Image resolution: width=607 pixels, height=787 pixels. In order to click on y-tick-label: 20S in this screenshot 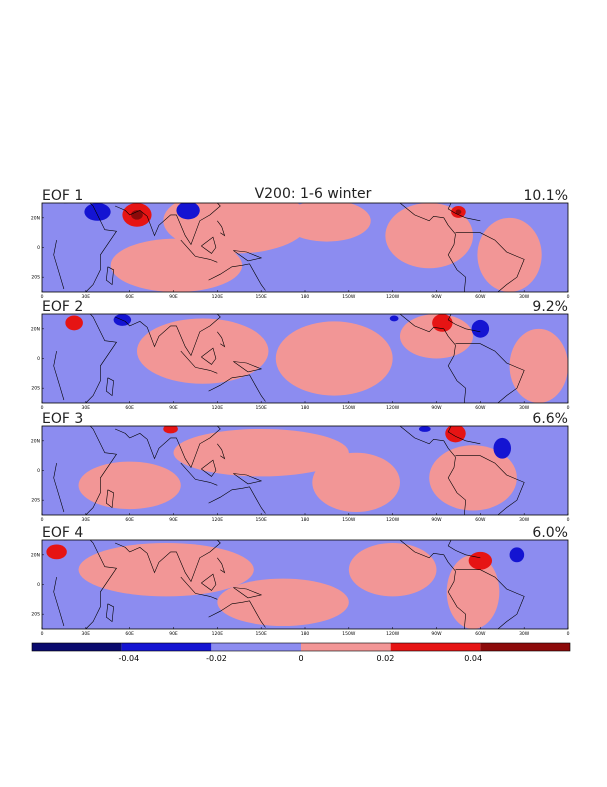, I will do `click(35, 389)`.